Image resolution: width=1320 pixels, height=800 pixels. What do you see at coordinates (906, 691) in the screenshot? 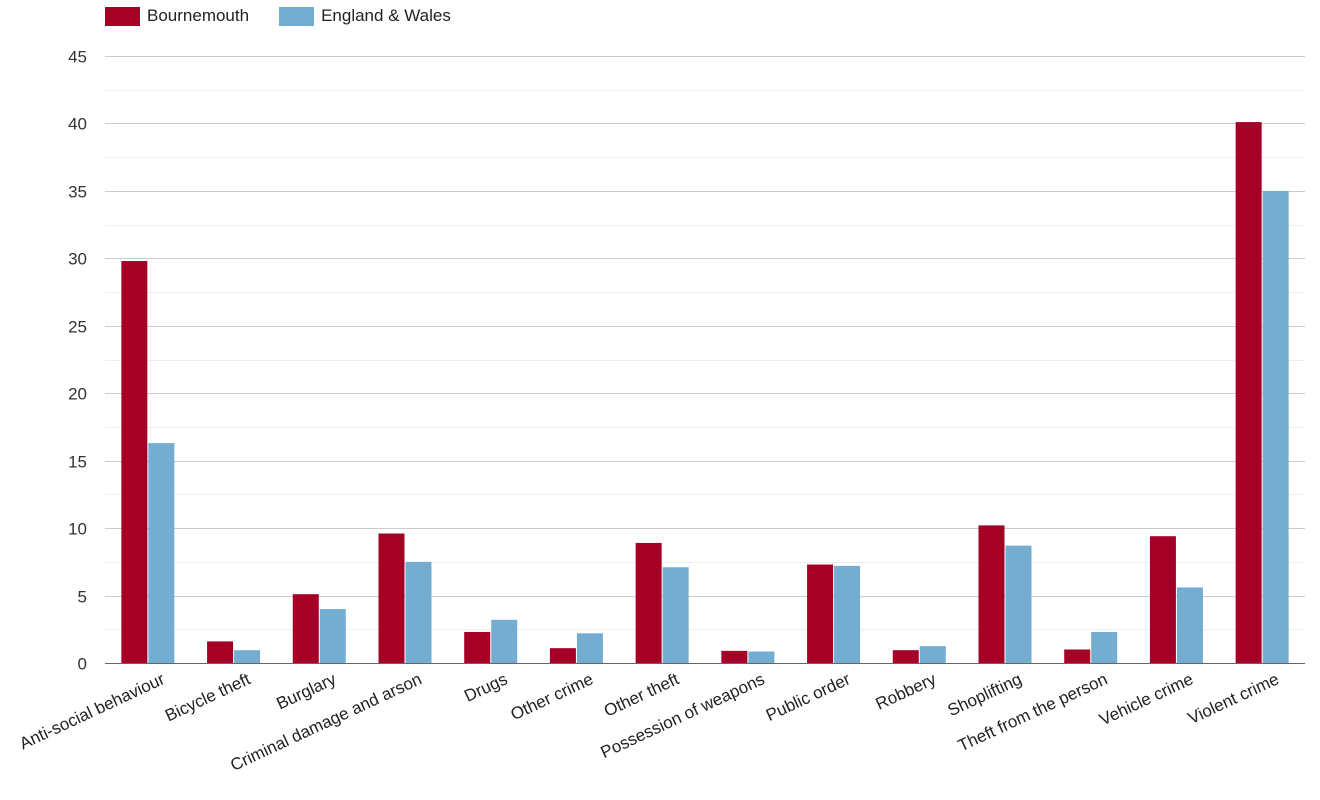
I see `x-category-label: Robbery` at bounding box center [906, 691].